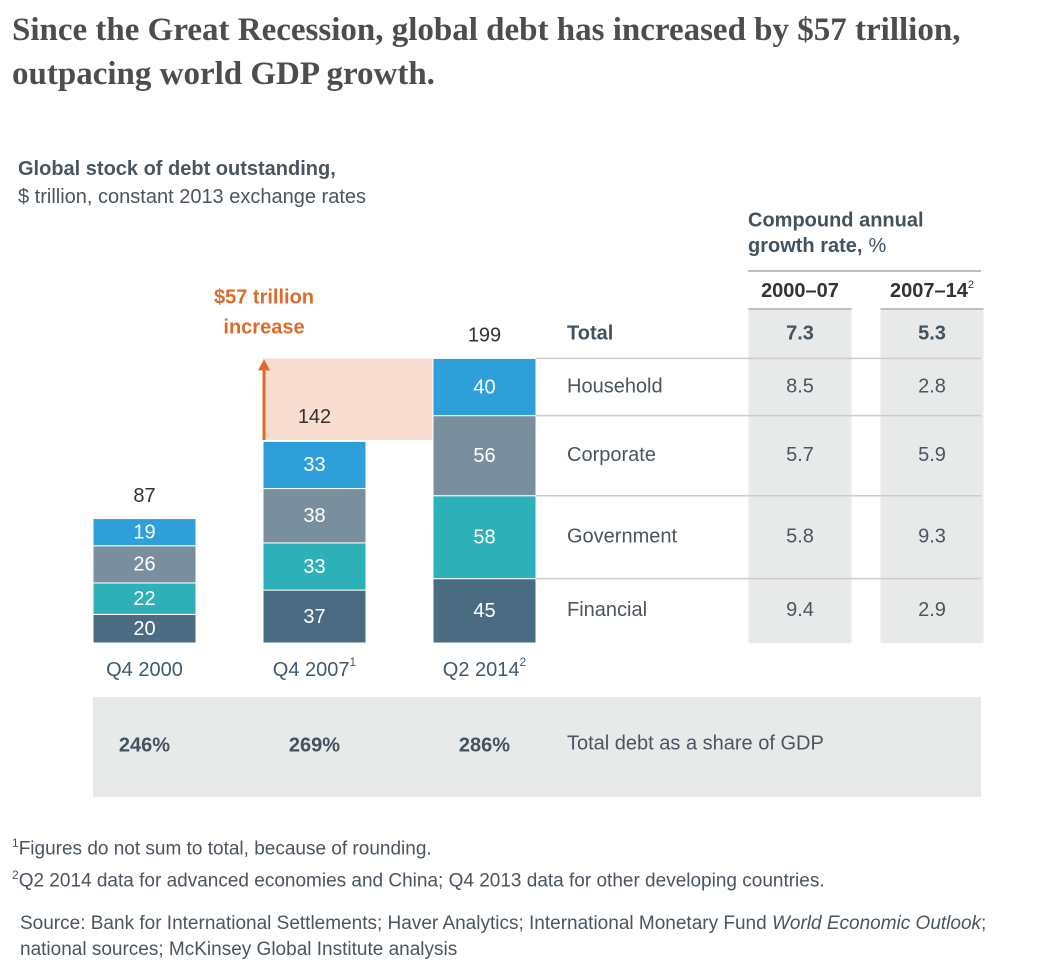  I want to click on segment-label: 58, so click(484, 537).